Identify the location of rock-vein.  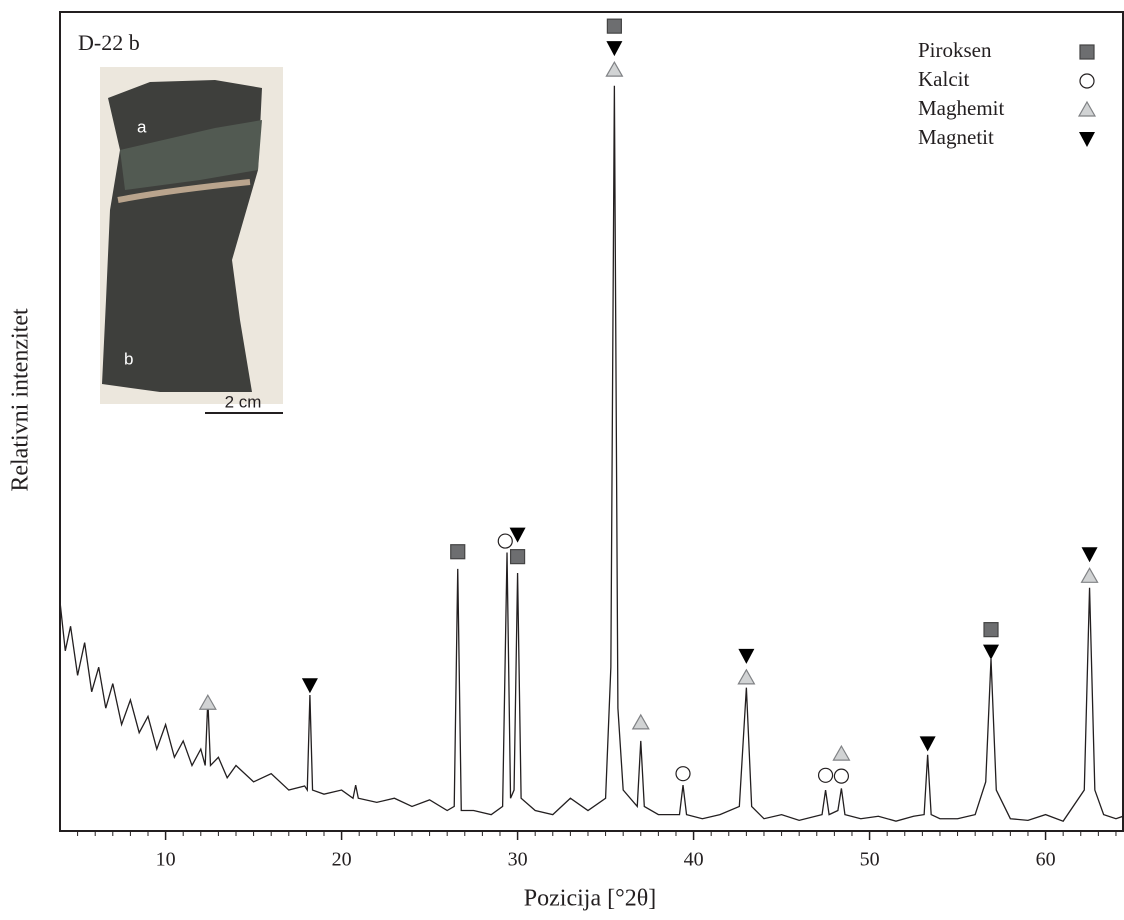
(184, 191).